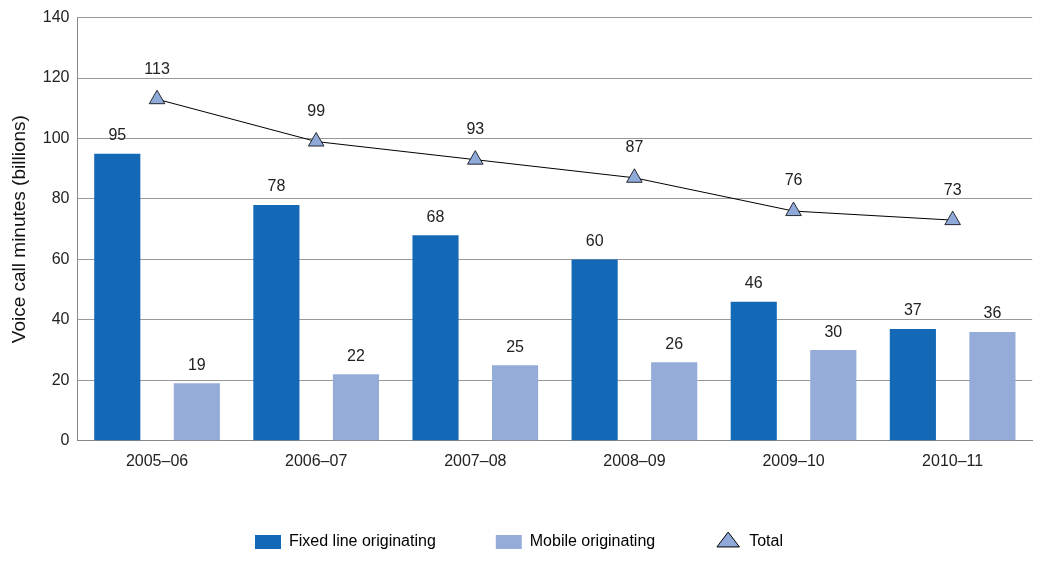 The width and height of the screenshot is (1042, 564). What do you see at coordinates (674, 343) in the screenshot?
I see `data-label: 26` at bounding box center [674, 343].